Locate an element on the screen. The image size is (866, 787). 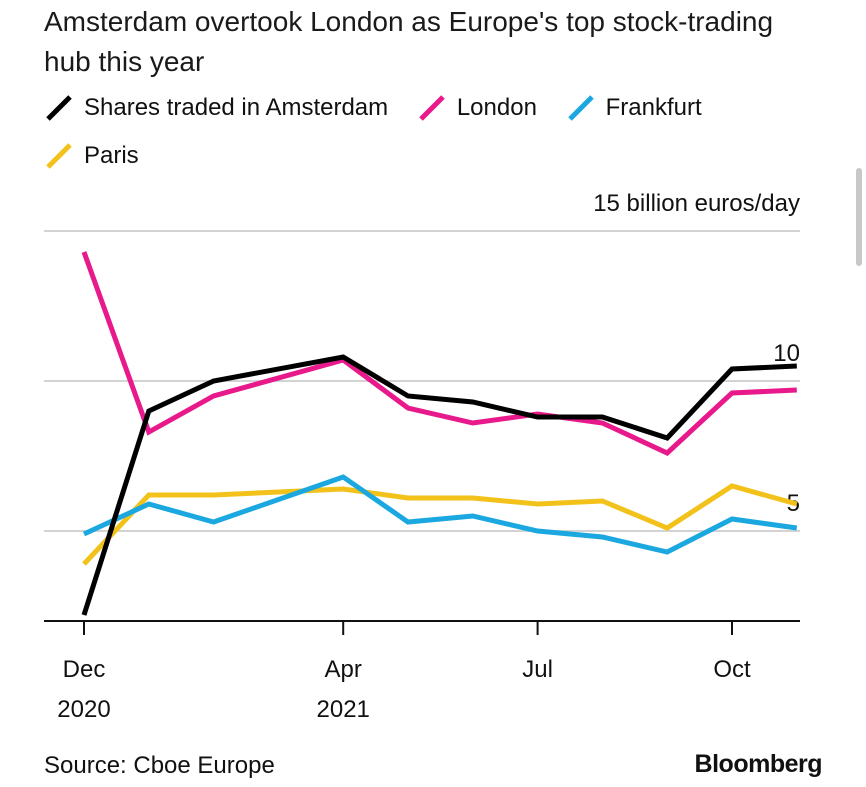
legend-label-paris: Paris is located at coordinates (111, 155).